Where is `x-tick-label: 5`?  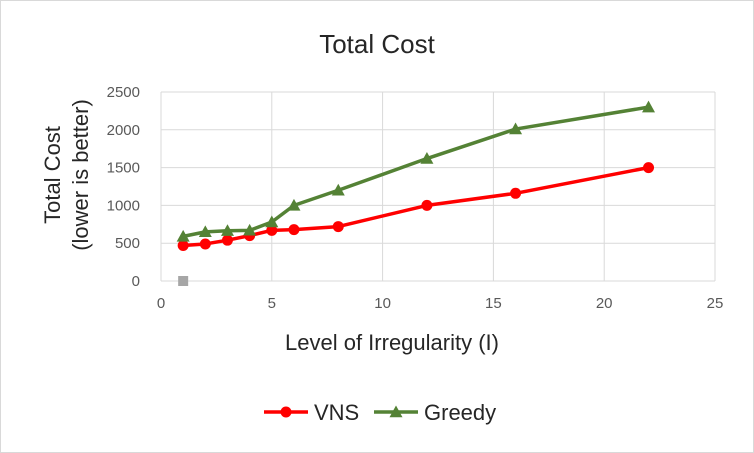 x-tick-label: 5 is located at coordinates (272, 303).